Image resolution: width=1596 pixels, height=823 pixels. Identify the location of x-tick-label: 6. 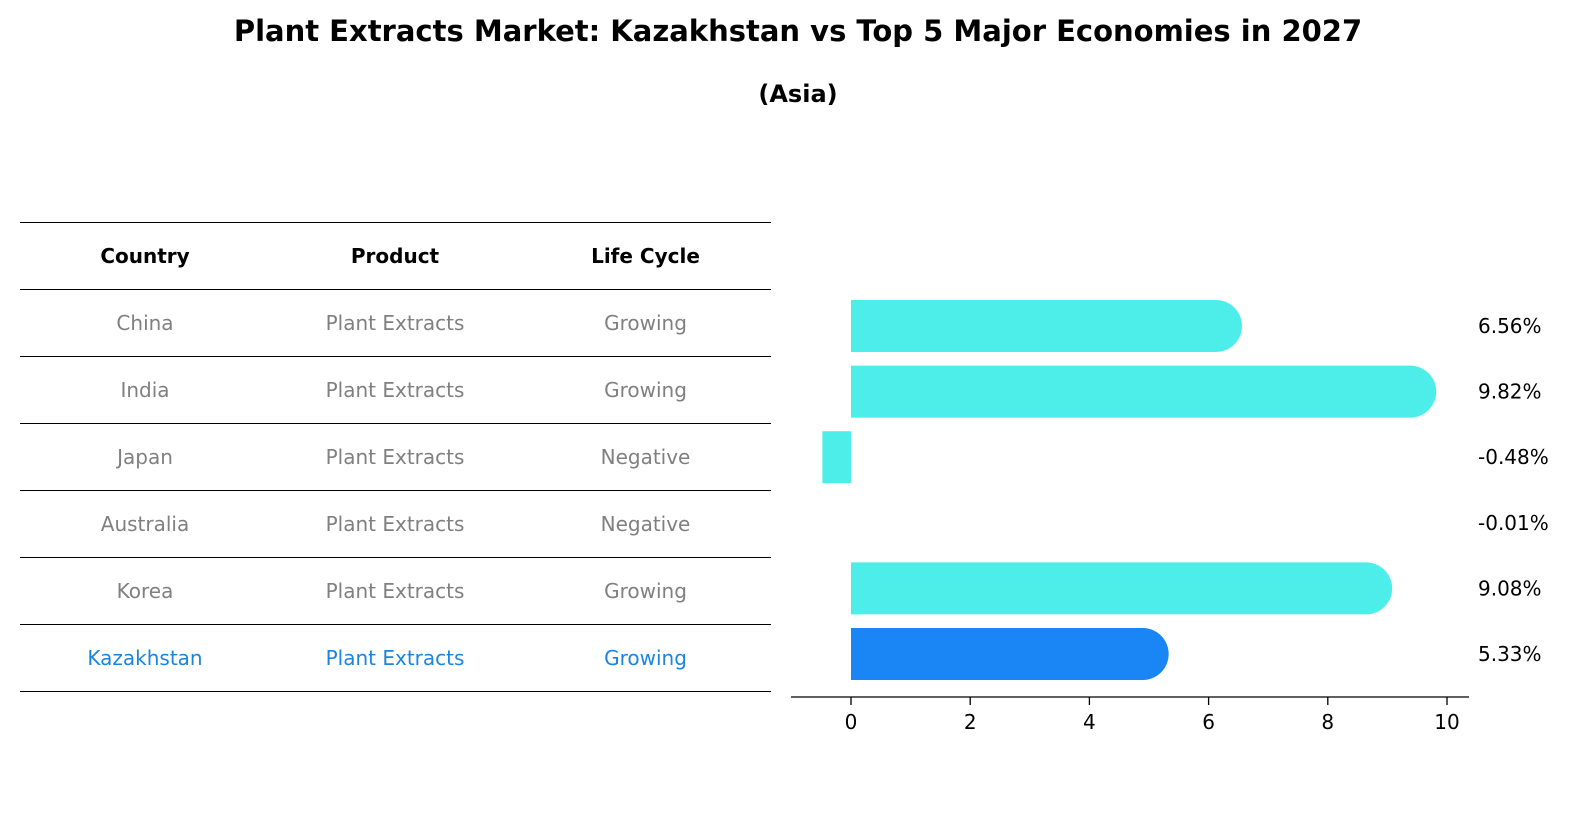
(1208, 722).